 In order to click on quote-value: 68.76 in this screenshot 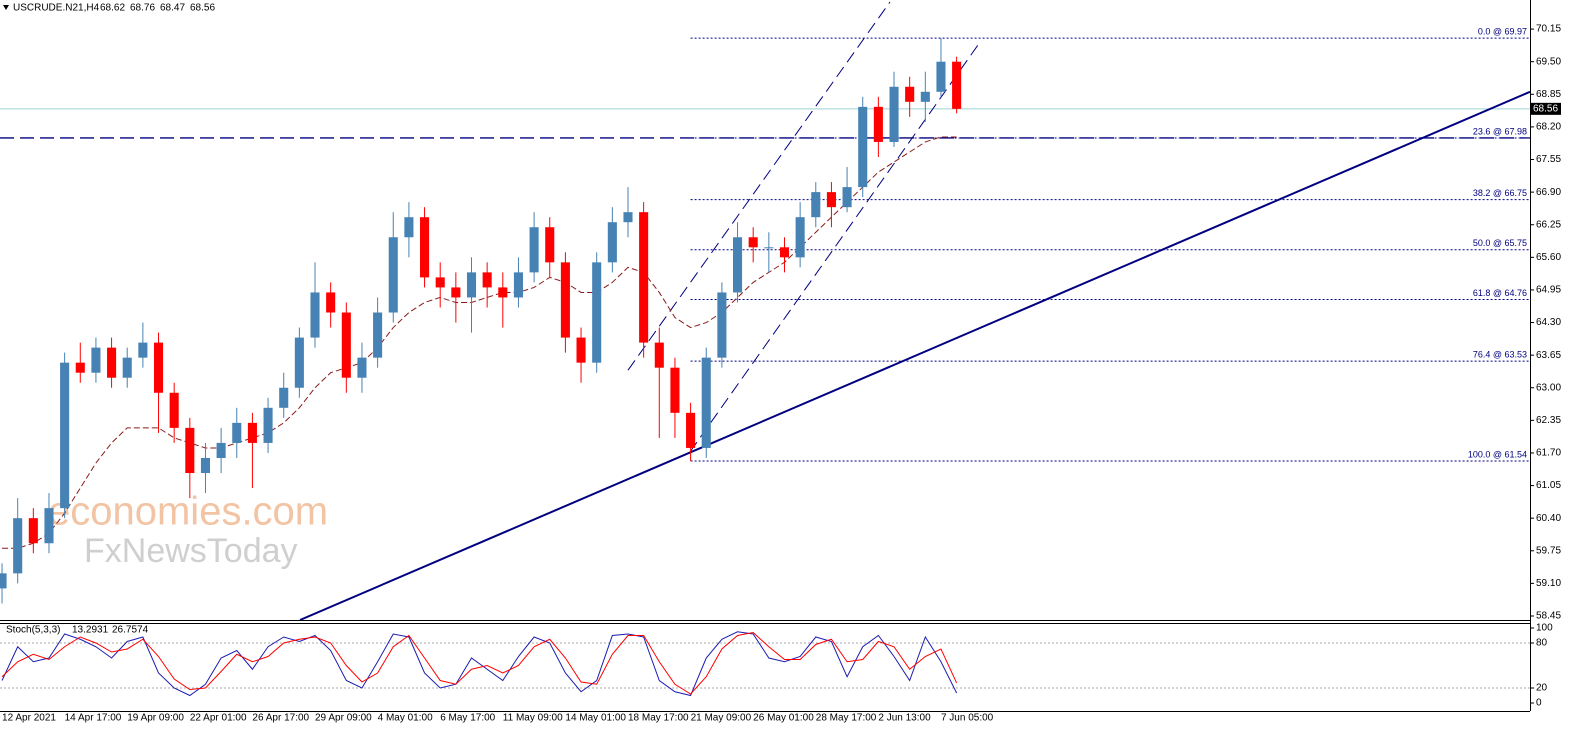, I will do `click(142, 8)`.